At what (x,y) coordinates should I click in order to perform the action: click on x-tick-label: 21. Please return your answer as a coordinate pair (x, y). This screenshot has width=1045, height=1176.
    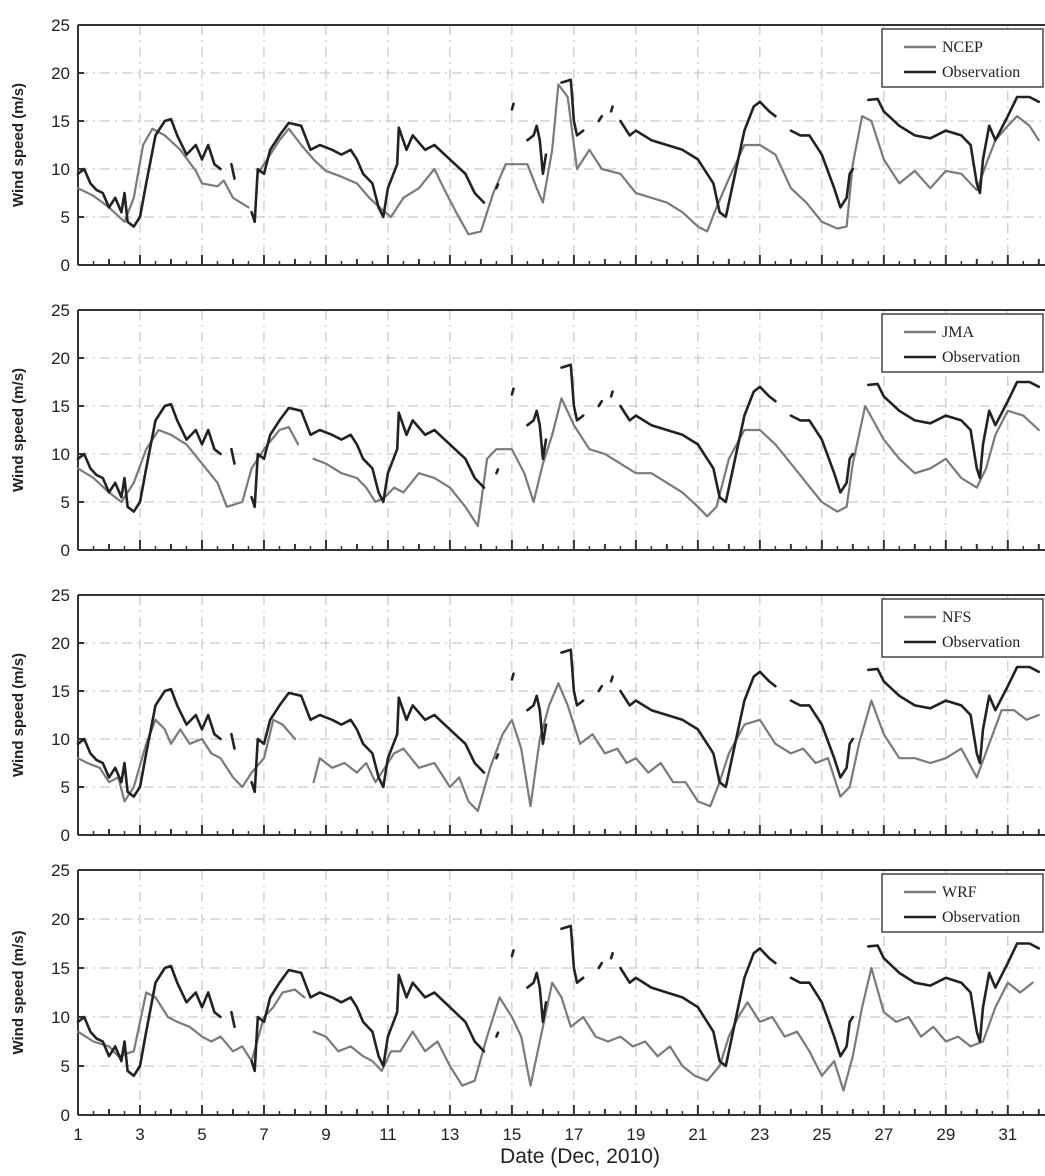
    Looking at the image, I should click on (697, 1134).